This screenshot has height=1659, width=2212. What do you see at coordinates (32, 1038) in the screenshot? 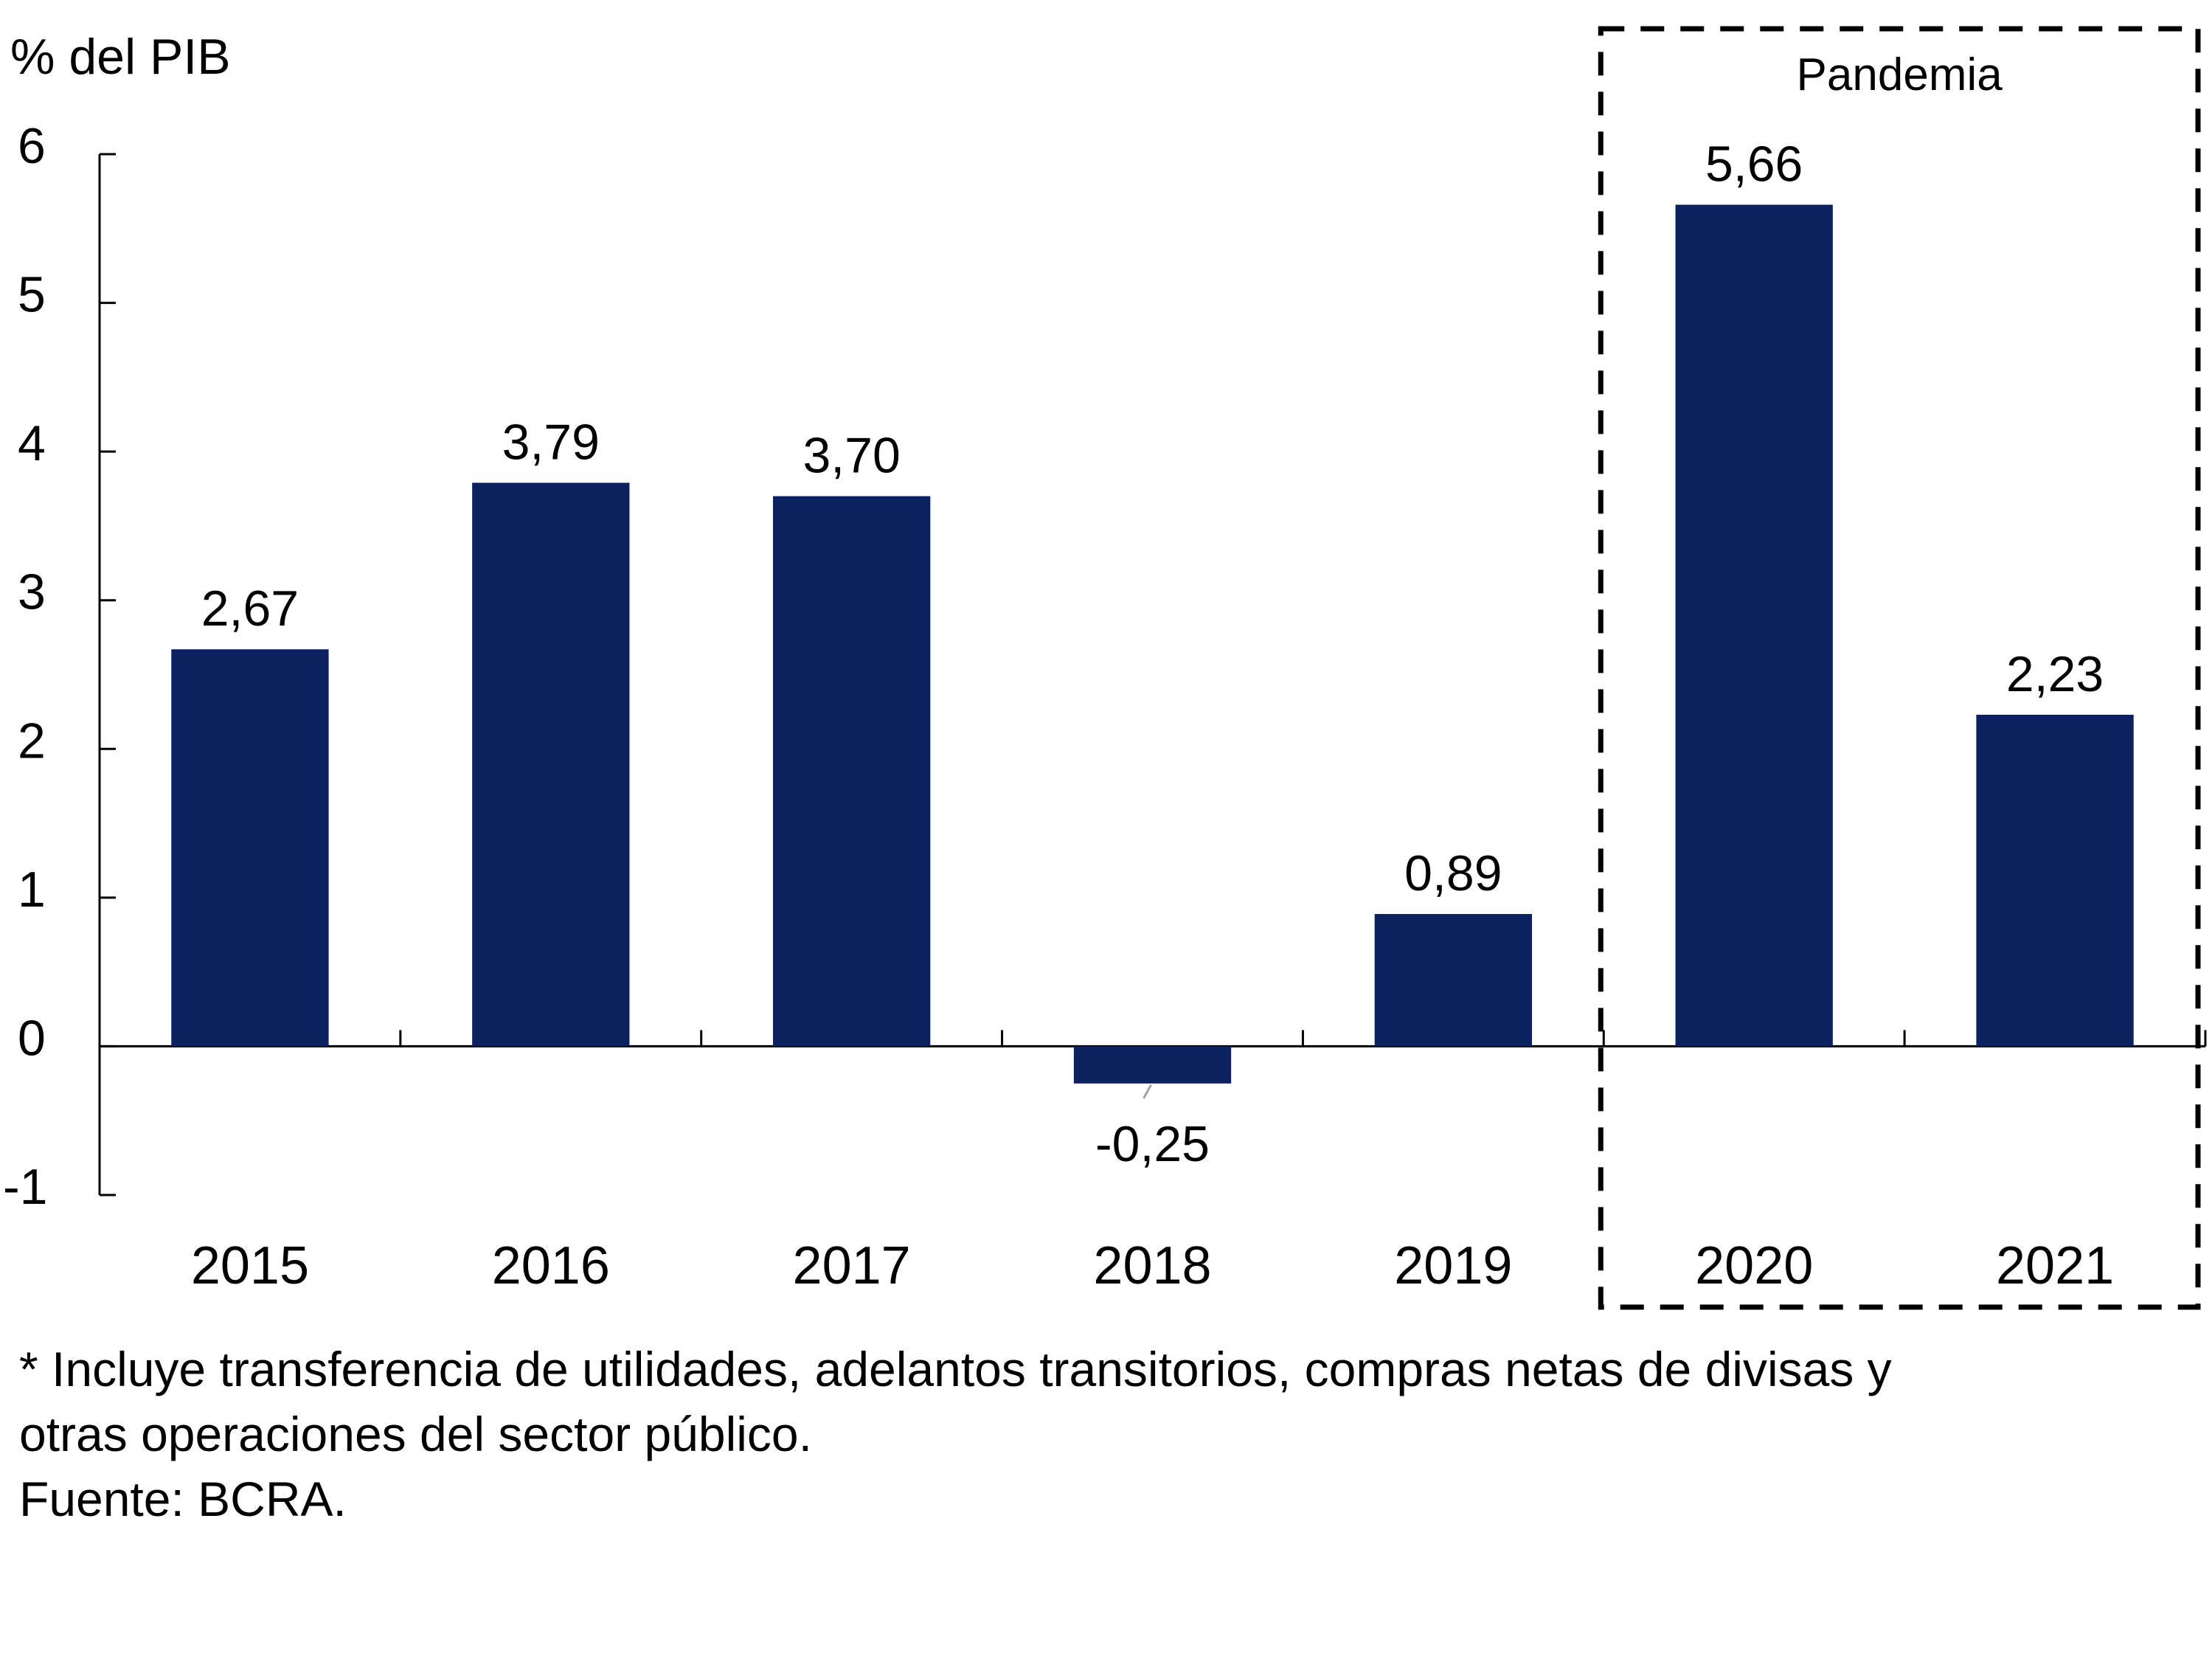
I see `y-tick-label: 0` at bounding box center [32, 1038].